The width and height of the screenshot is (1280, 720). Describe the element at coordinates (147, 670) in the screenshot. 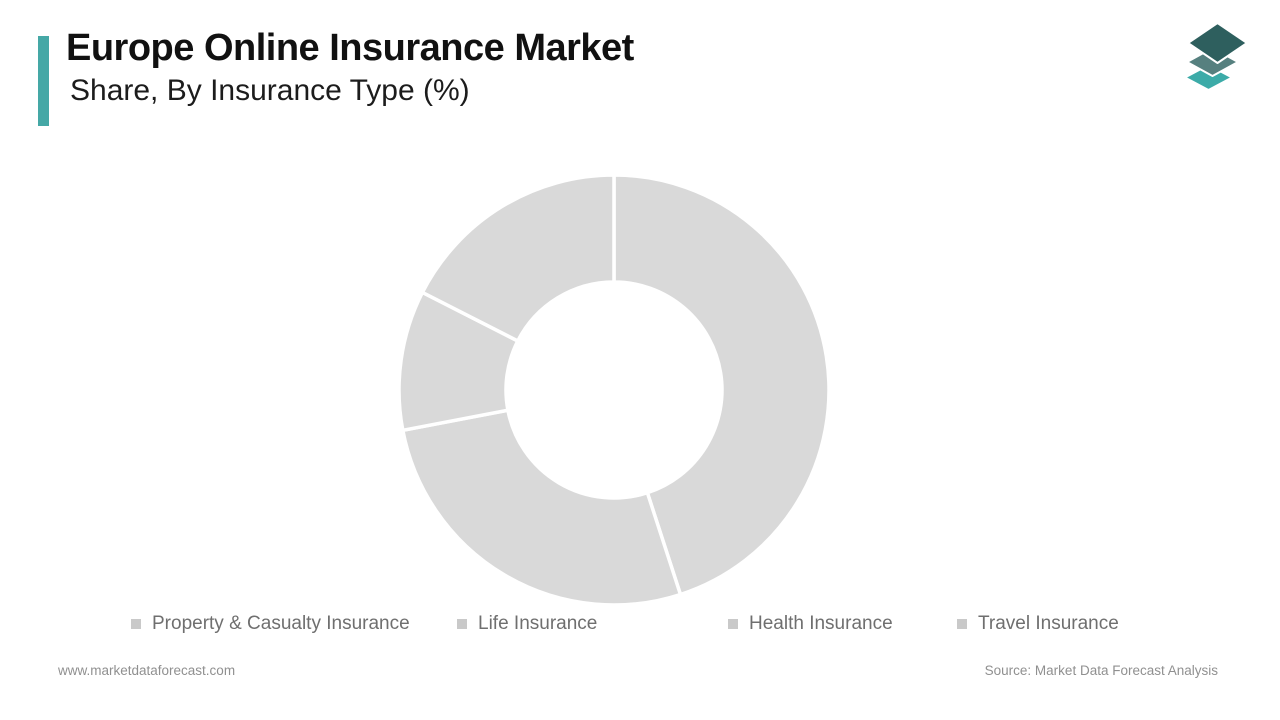

I see `website-url: www.marketdataforecast.com` at that location.